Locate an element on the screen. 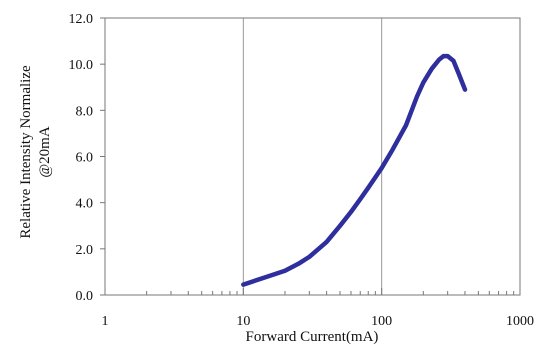 The height and width of the screenshot is (345, 546). x-tick-label: 100 is located at coordinates (381, 321).